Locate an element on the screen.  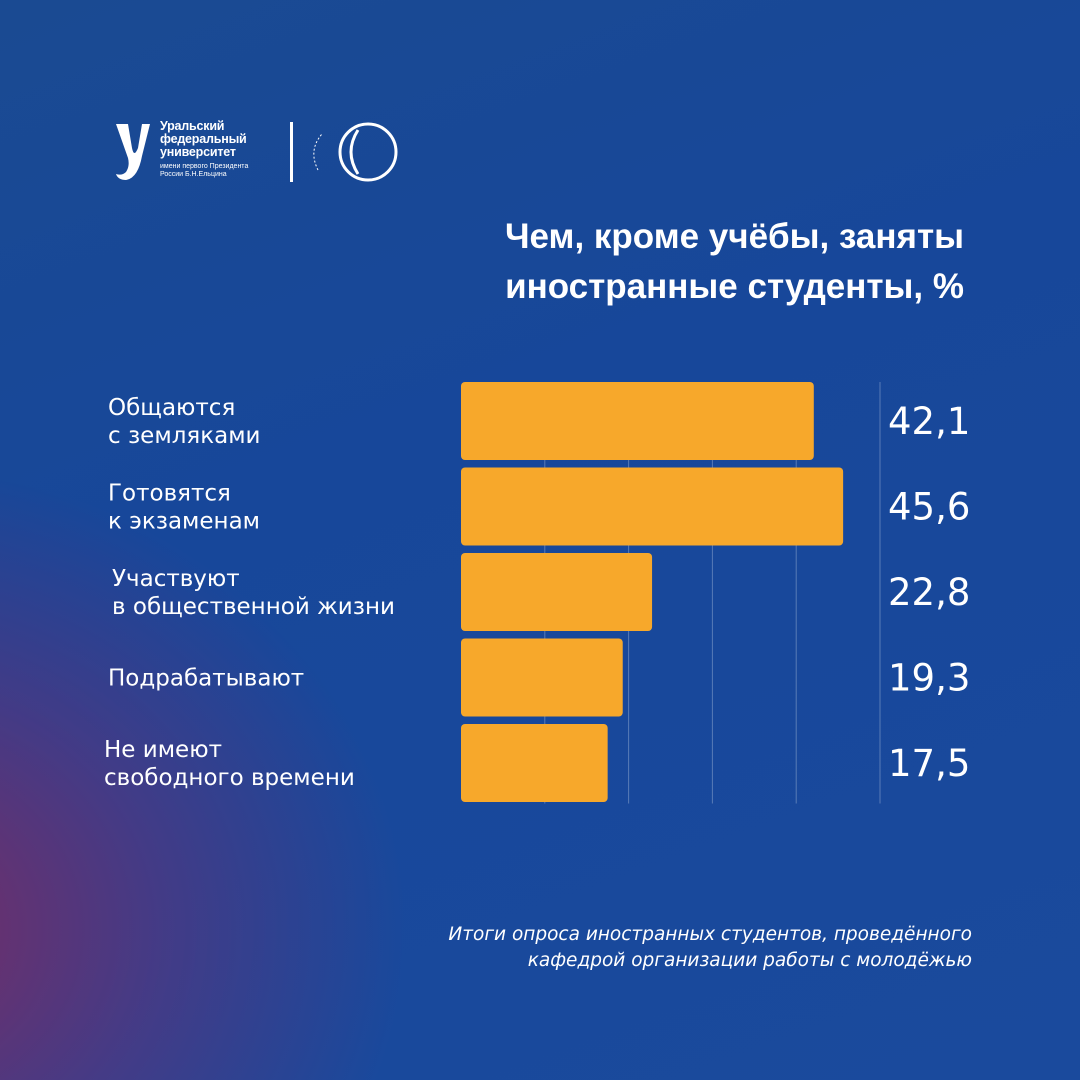
category-label-4: Не имеют свободного времени is located at coordinates (229, 764).